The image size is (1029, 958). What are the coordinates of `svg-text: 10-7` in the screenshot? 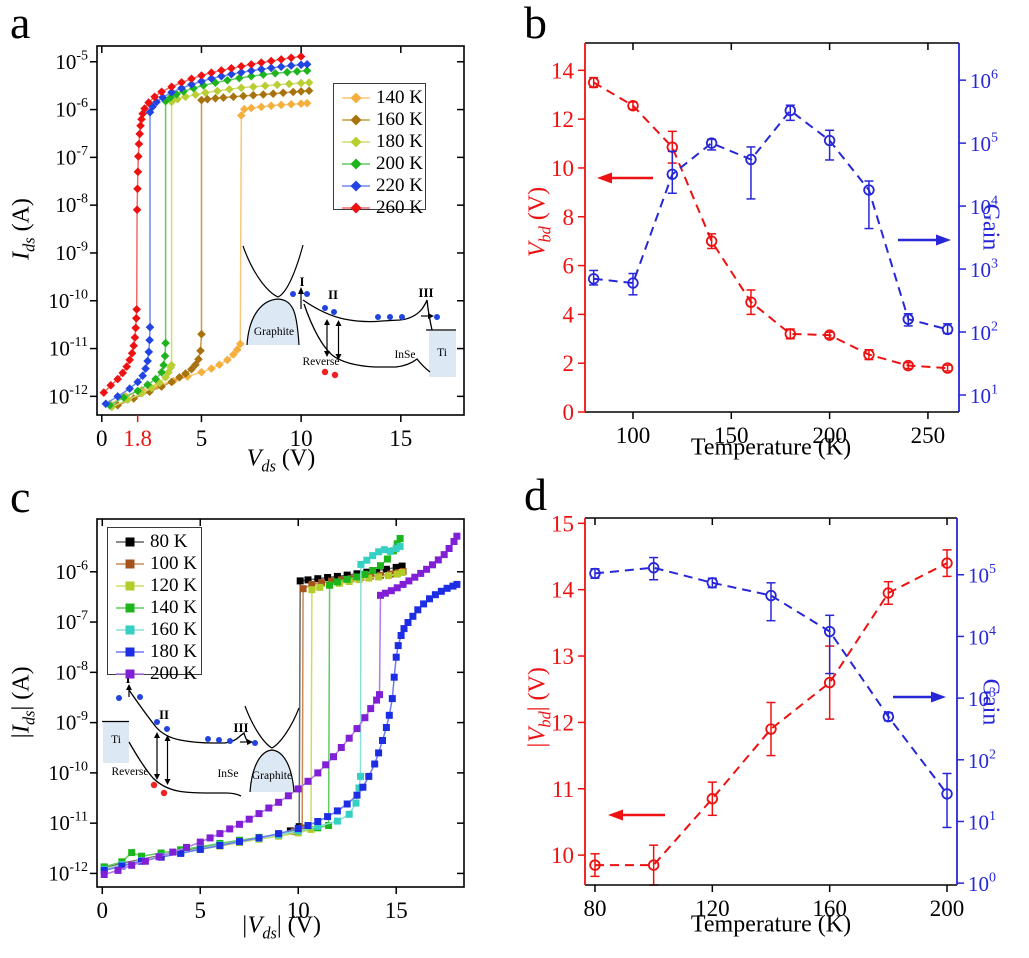 It's located at (71, 622).